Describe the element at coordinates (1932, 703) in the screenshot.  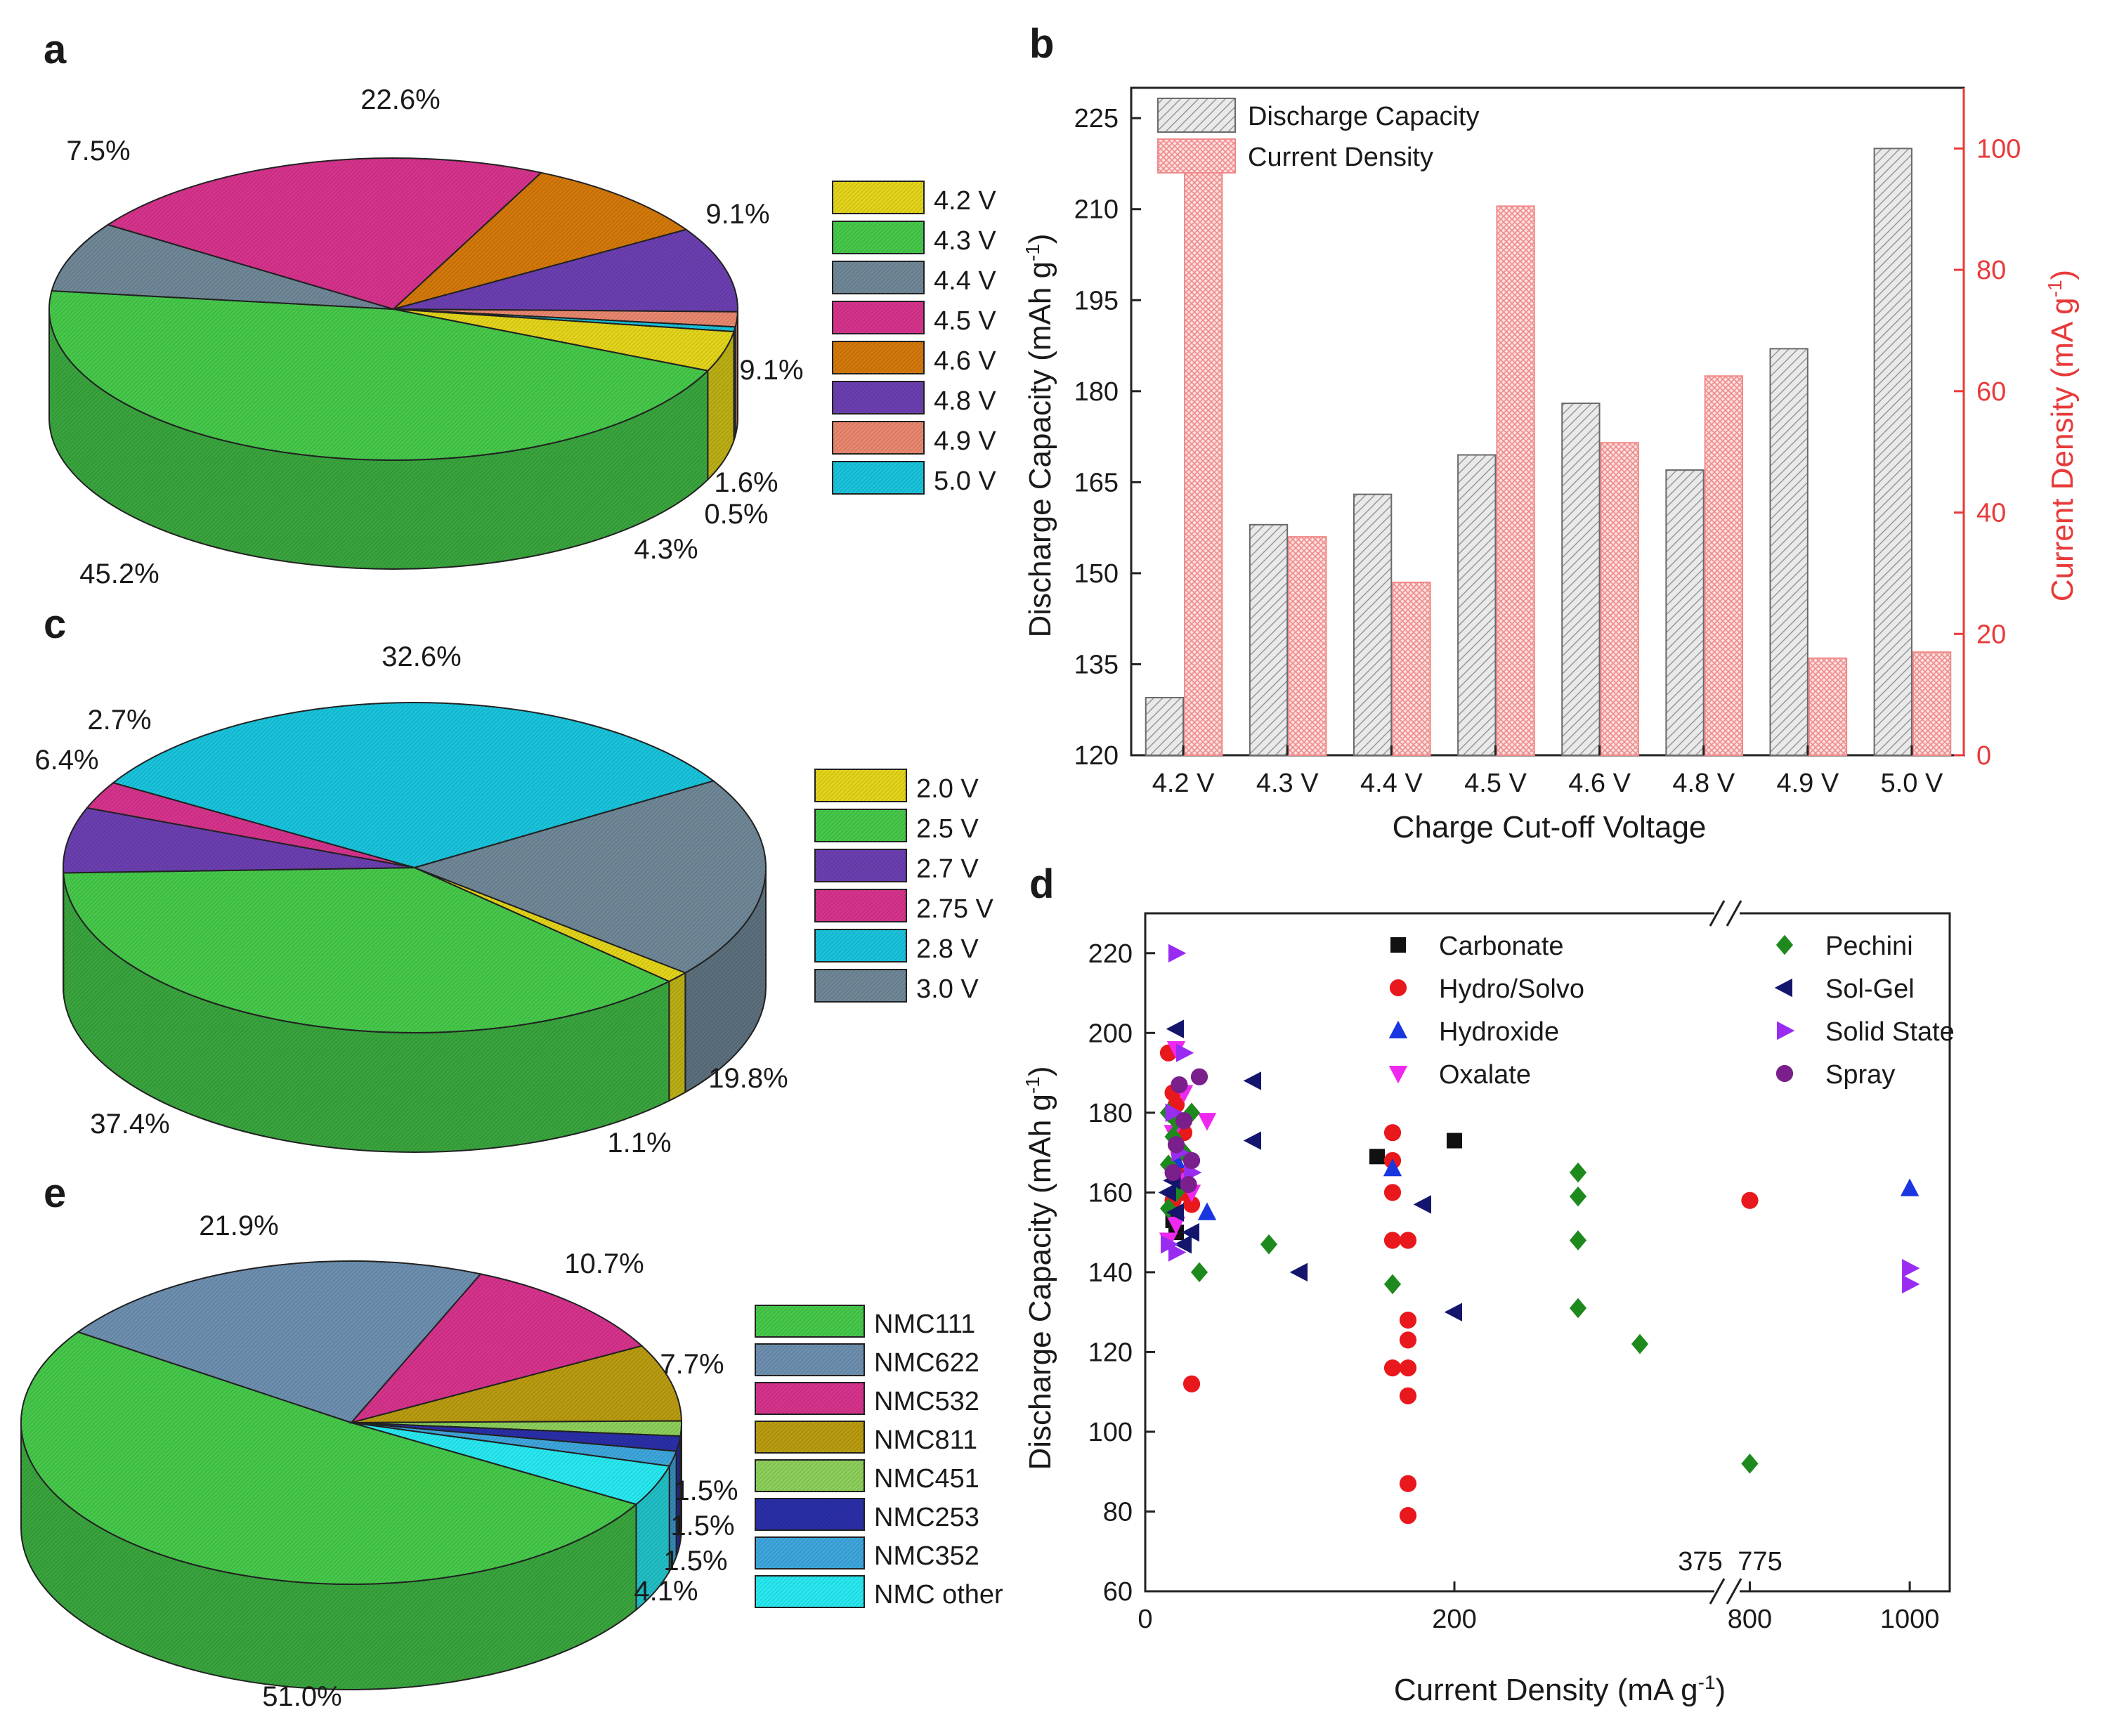
I see `bar-current-density-5-0-v` at that location.